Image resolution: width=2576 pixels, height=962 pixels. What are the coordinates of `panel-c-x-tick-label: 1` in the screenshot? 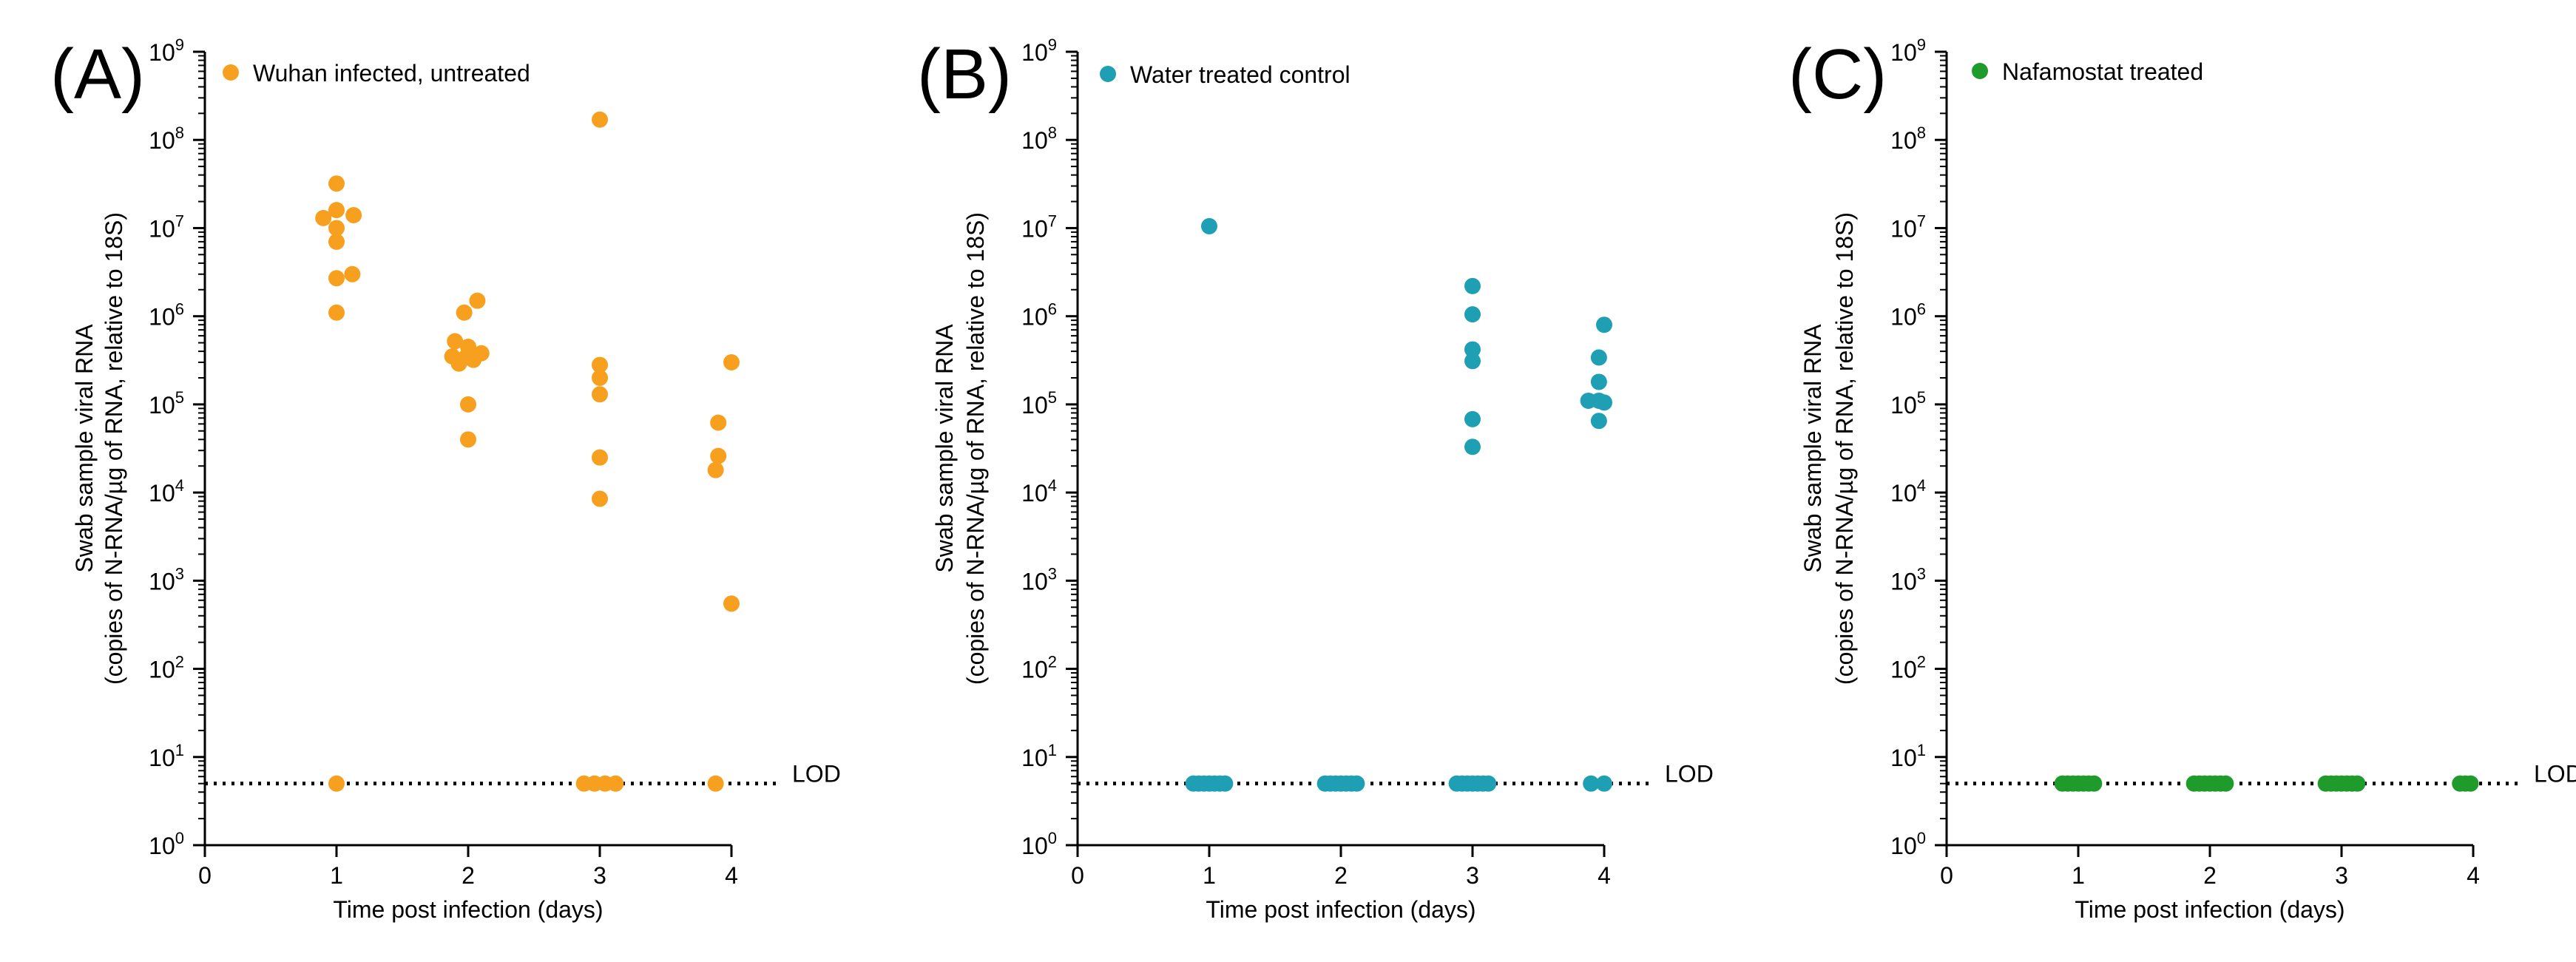 It's located at (2078, 875).